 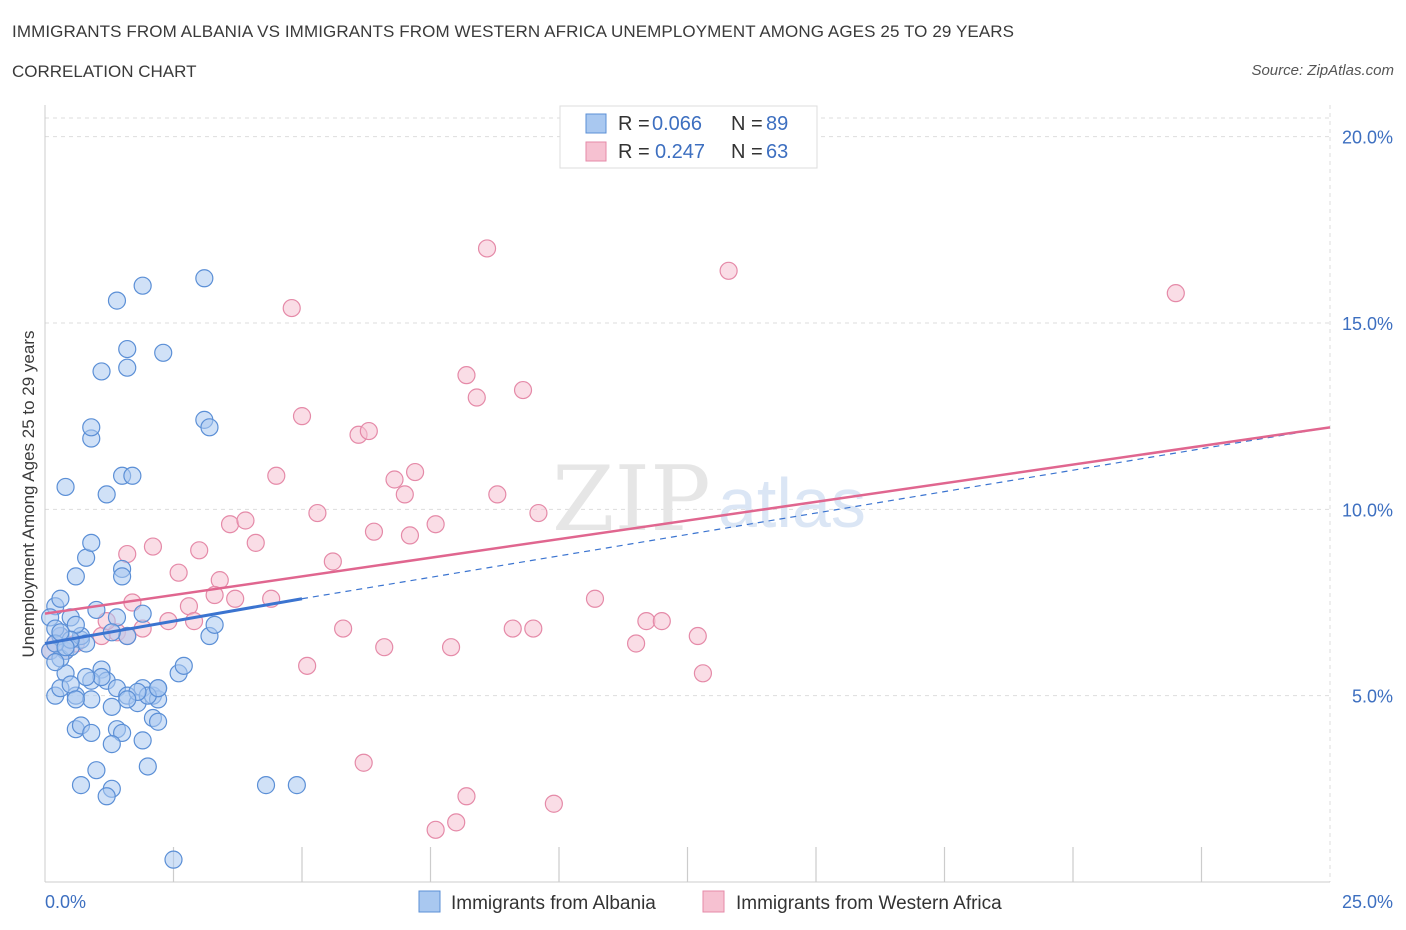 I want to click on y-tick-label-3: 20.0%, so click(x=1367, y=138).